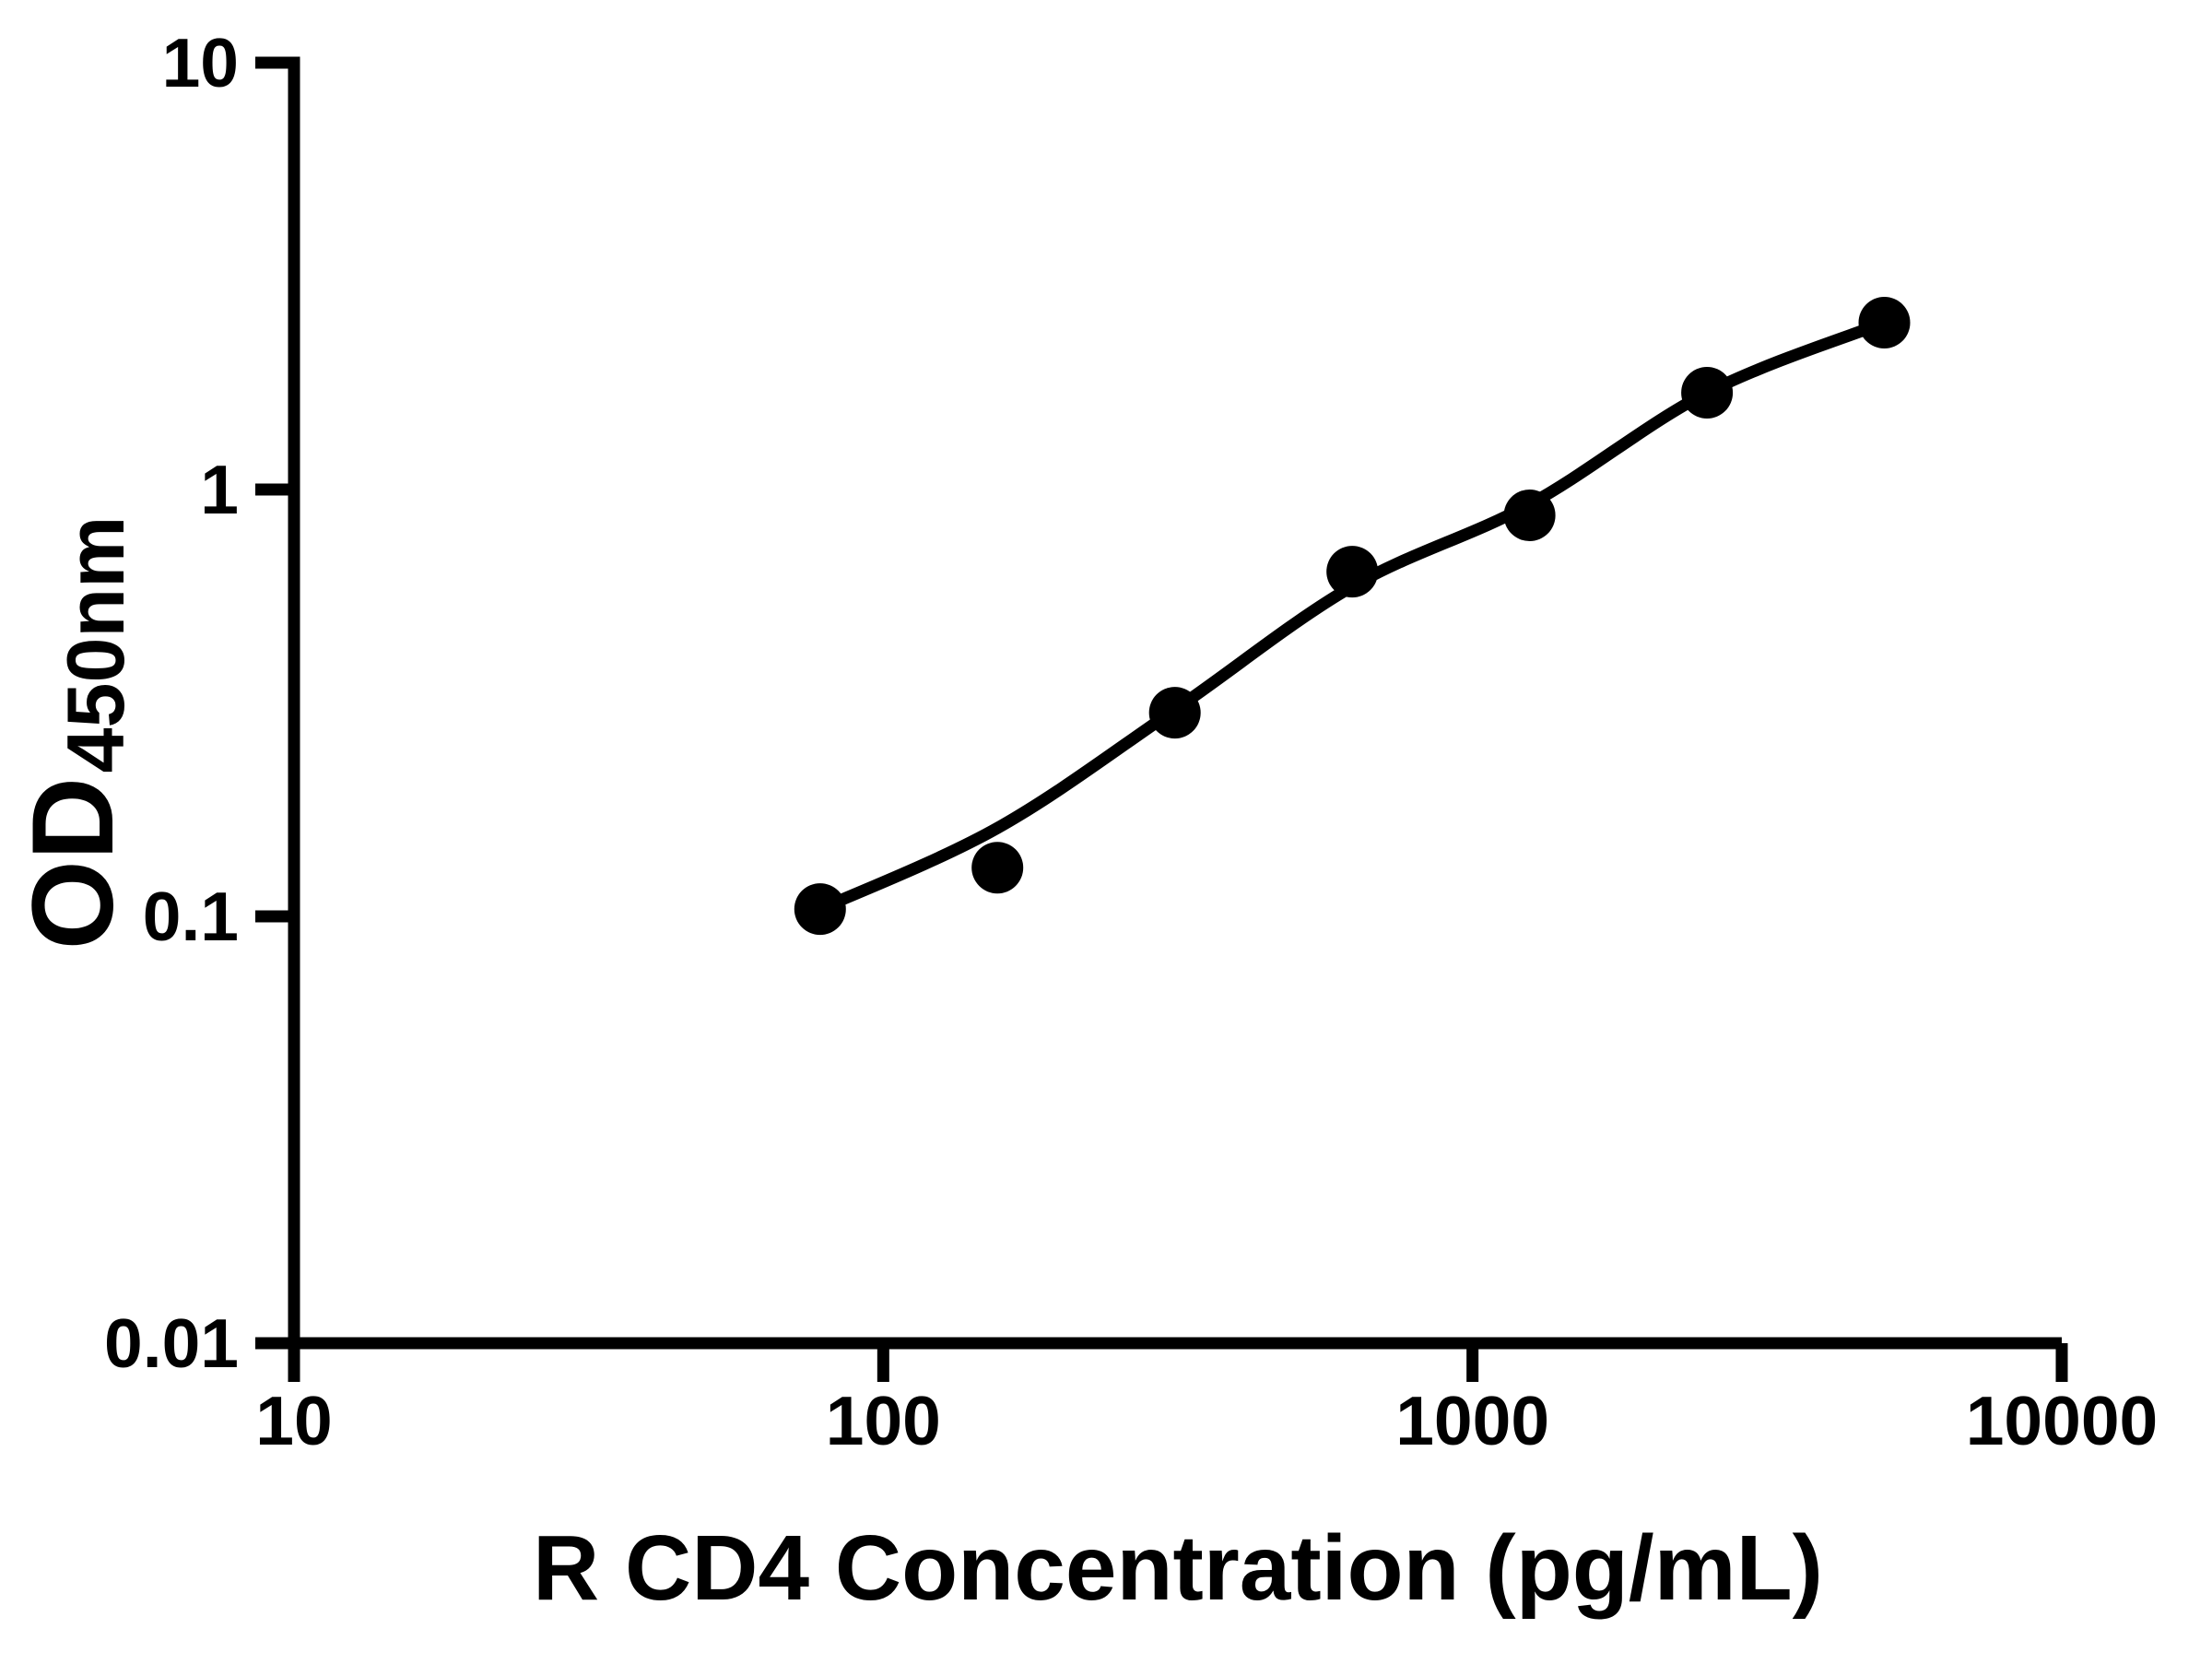  I want to click on y-tick-label: 1, so click(219, 489).